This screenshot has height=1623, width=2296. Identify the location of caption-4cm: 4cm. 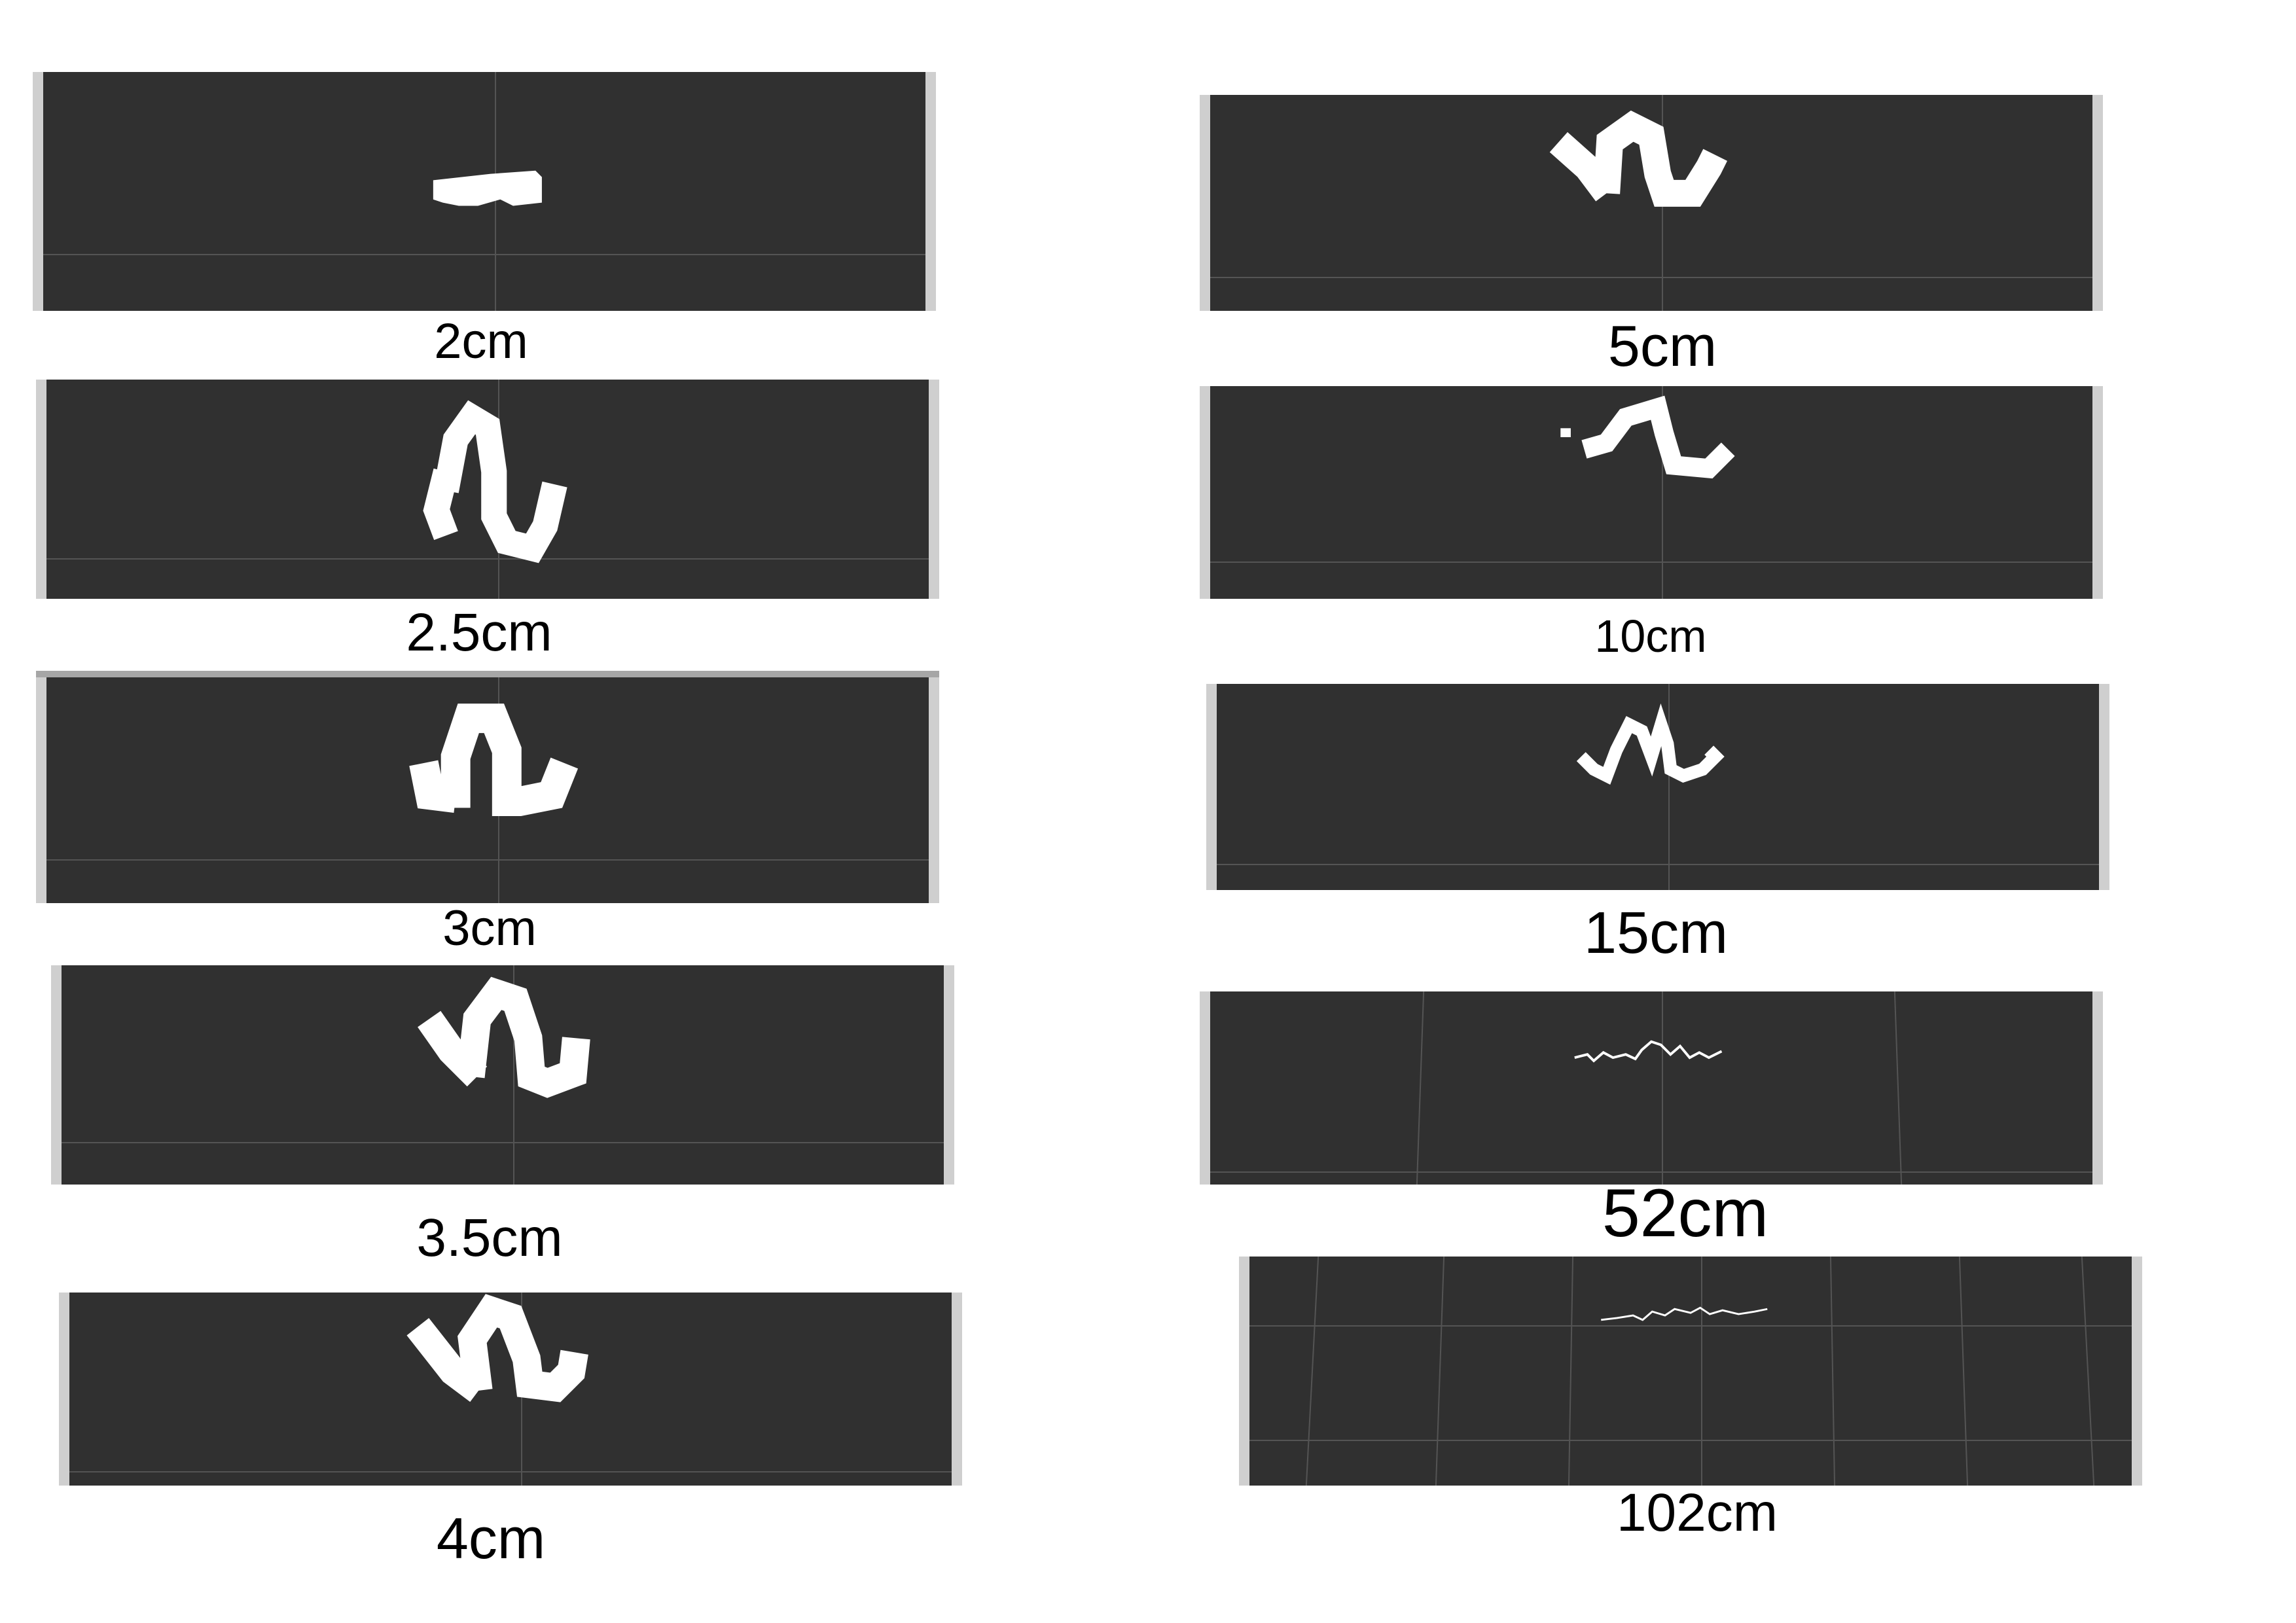
(491, 1539).